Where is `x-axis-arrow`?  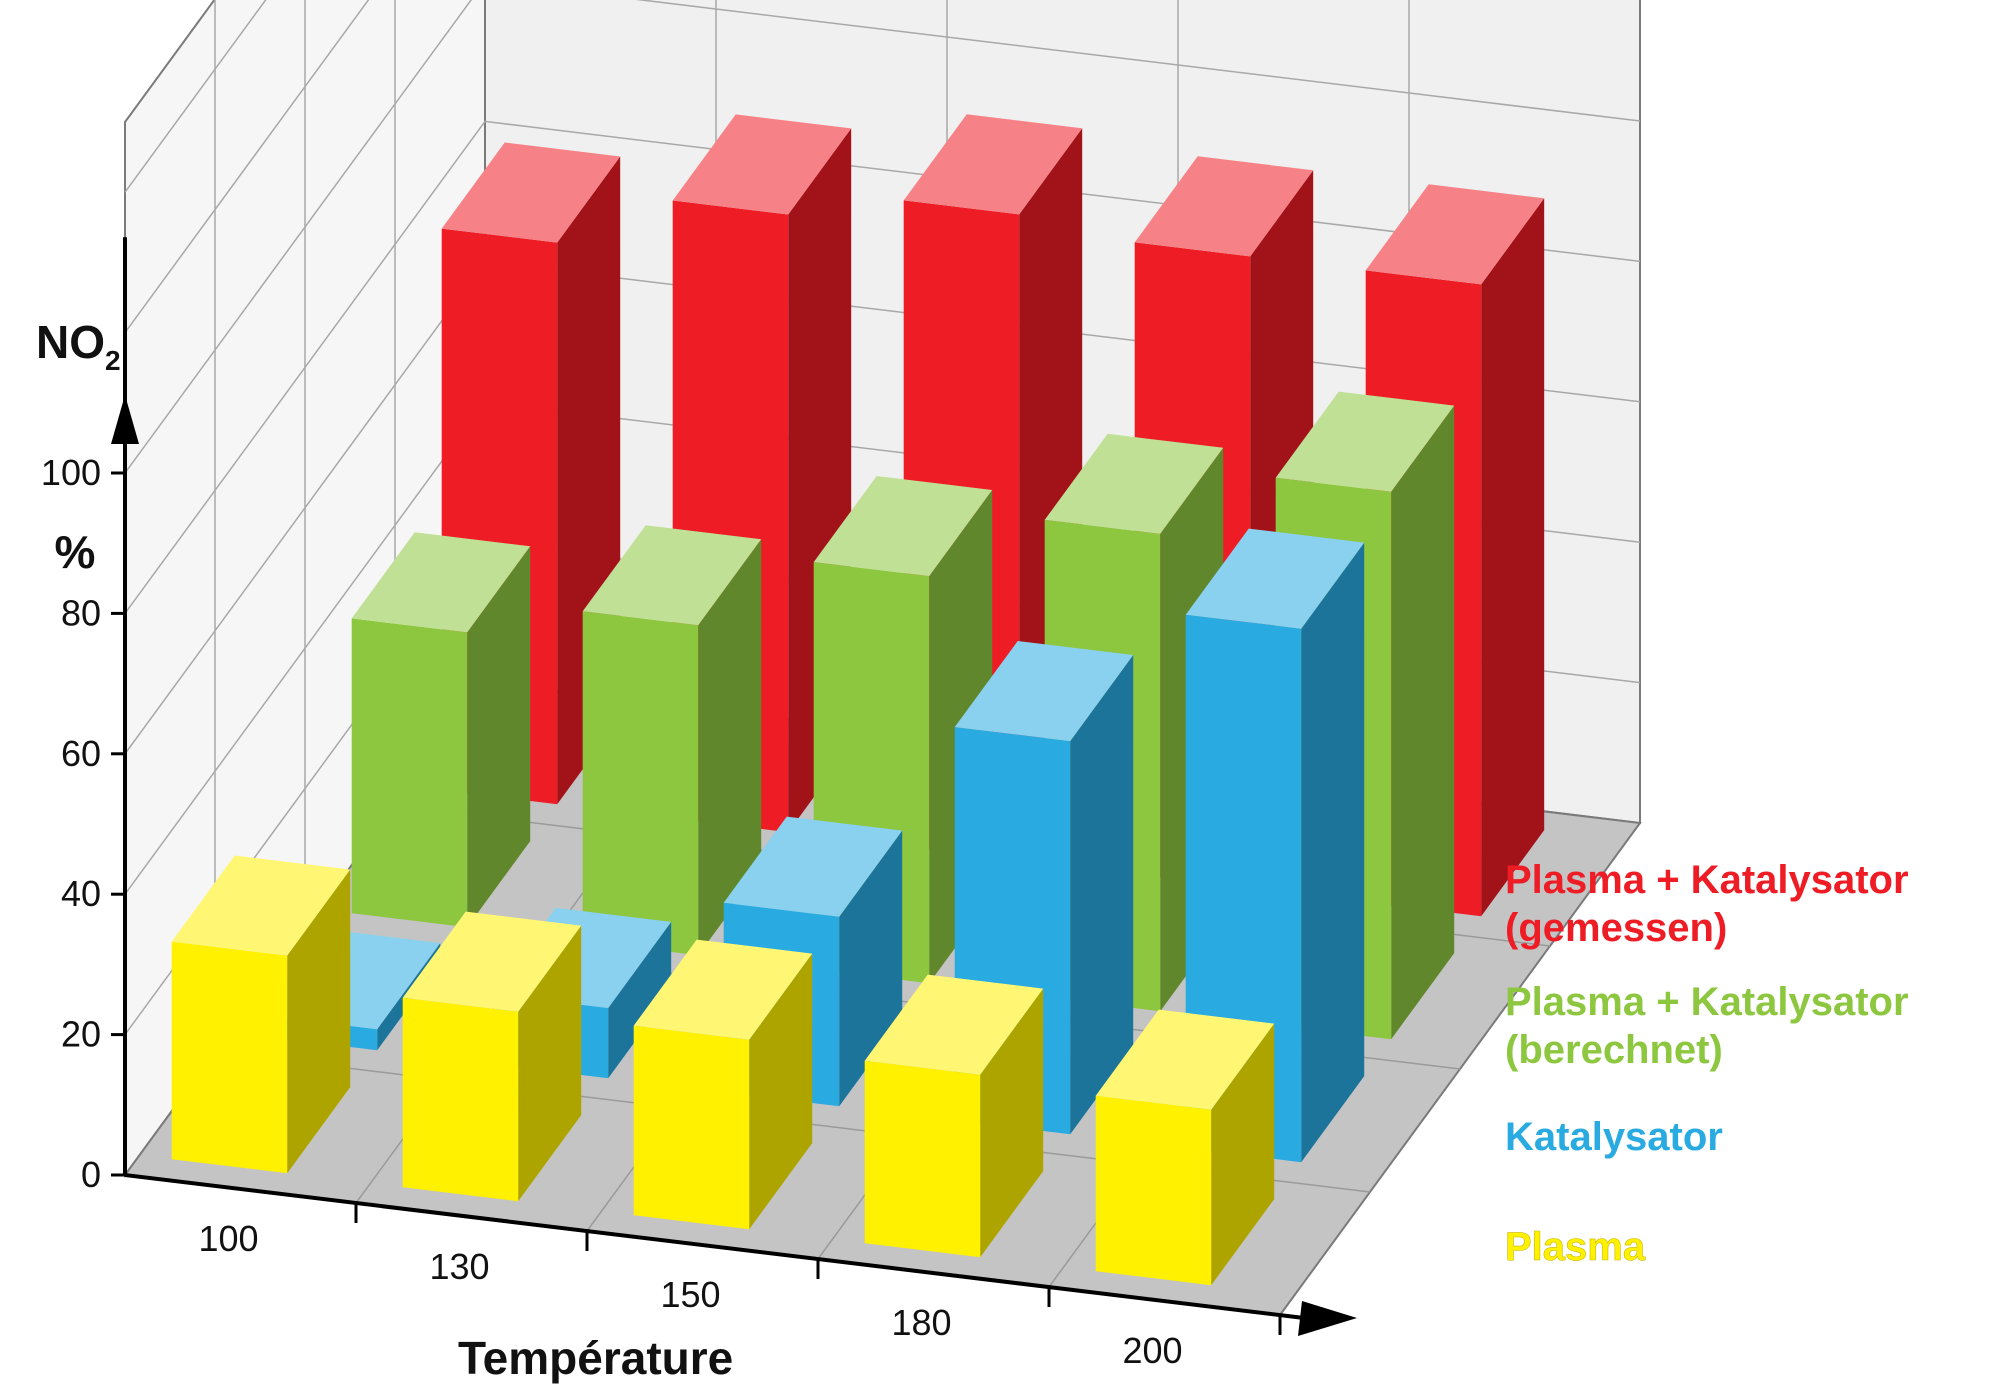
x-axis-arrow is located at coordinates (1327, 1318).